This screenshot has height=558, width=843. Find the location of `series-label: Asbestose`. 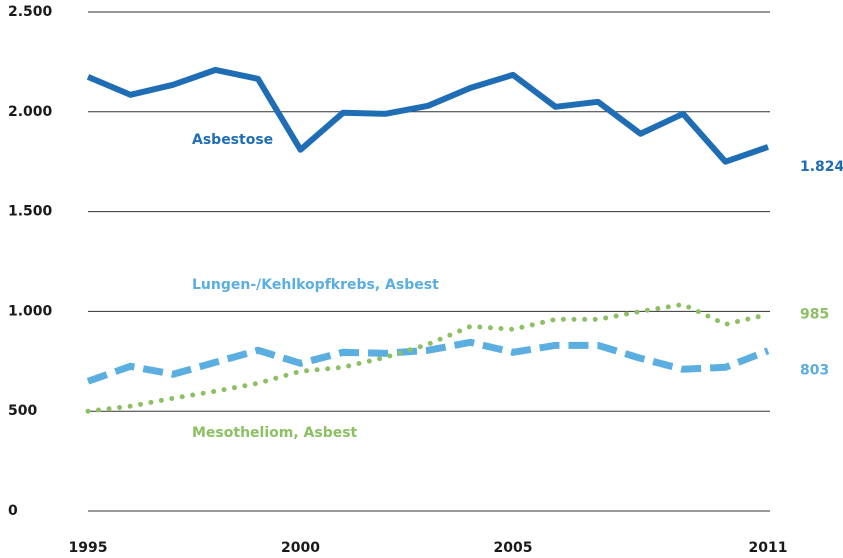

series-label: Asbestose is located at coordinates (232, 140).